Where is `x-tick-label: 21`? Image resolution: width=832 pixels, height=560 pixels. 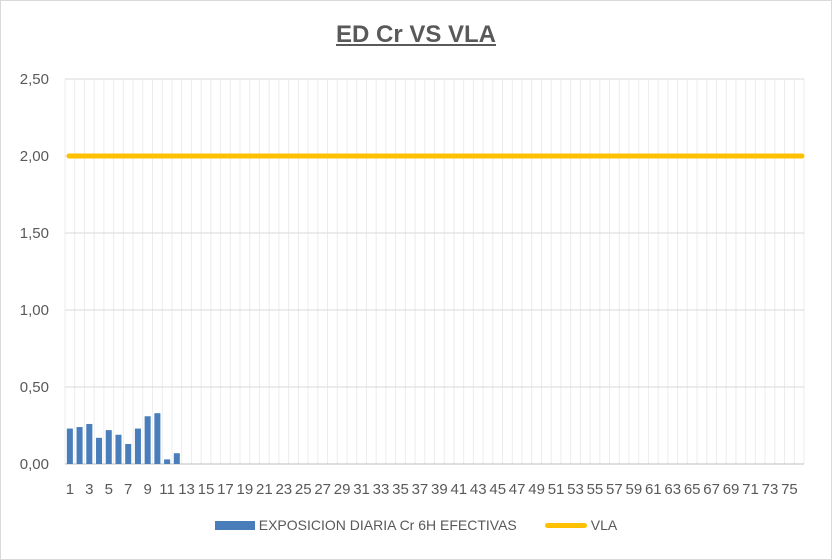
x-tick-label: 21 is located at coordinates (264, 489).